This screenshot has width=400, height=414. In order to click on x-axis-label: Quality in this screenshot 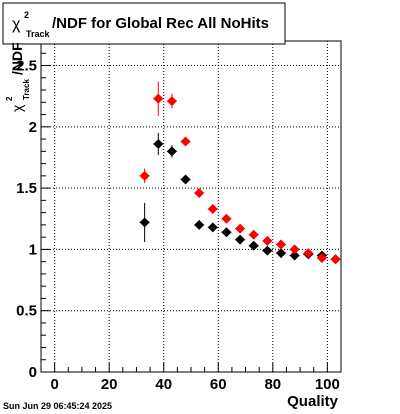, I will do `click(313, 401)`.